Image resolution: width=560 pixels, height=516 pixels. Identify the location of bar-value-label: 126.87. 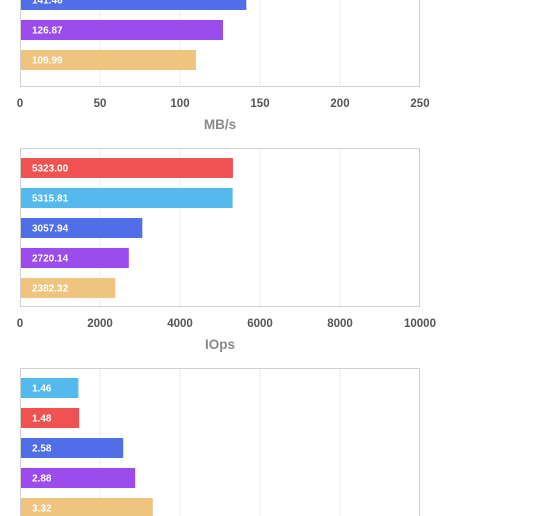
(47, 31).